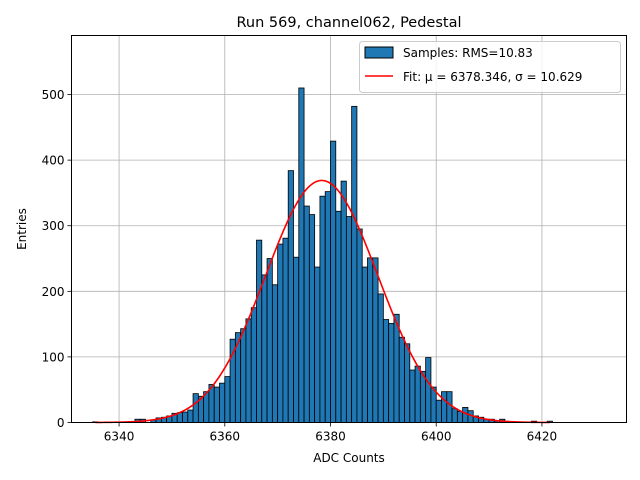 The height and width of the screenshot is (480, 640). I want to click on y-tick-label: 500, so click(53, 95).